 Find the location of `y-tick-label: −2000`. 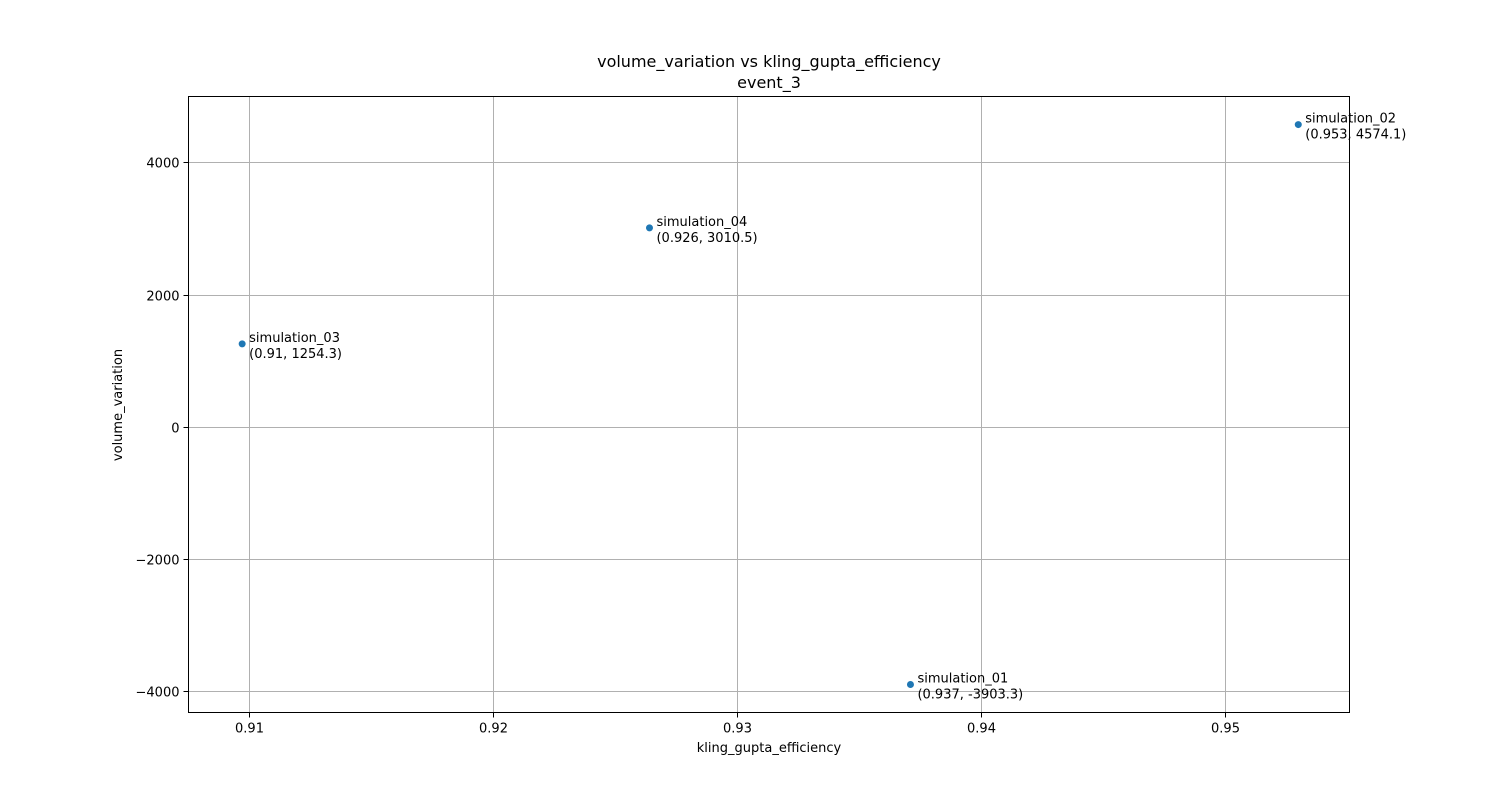

y-tick-label: −2000 is located at coordinates (158, 561).